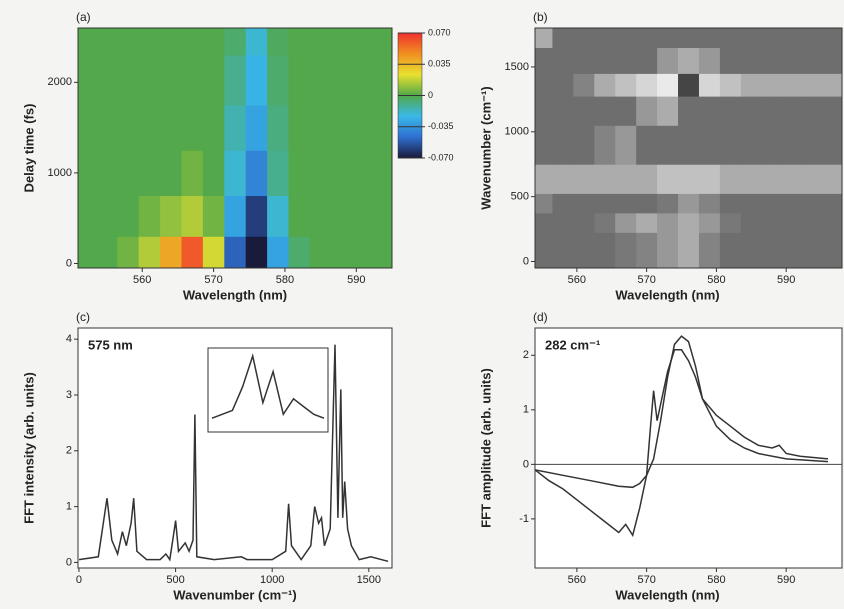 This screenshot has width=844, height=609. What do you see at coordinates (28, 148) in the screenshot?
I see `y-axis-label: Delay time (fs)` at bounding box center [28, 148].